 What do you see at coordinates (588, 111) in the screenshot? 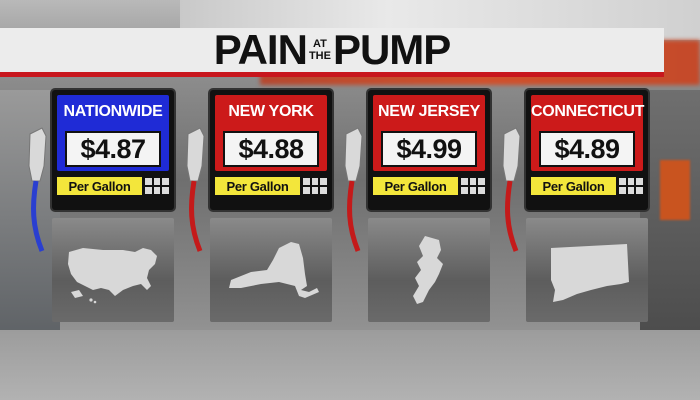
I see `region-label: CONNECTICUT` at bounding box center [588, 111].